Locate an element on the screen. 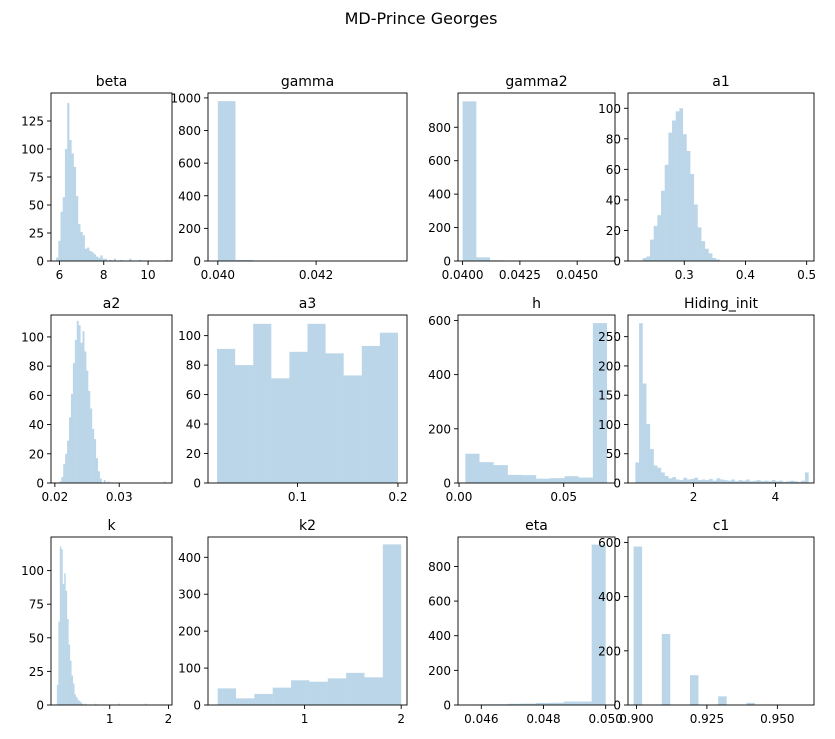 This screenshot has height=739, width=835. y-tick-label: 25 is located at coordinates (36, 672).